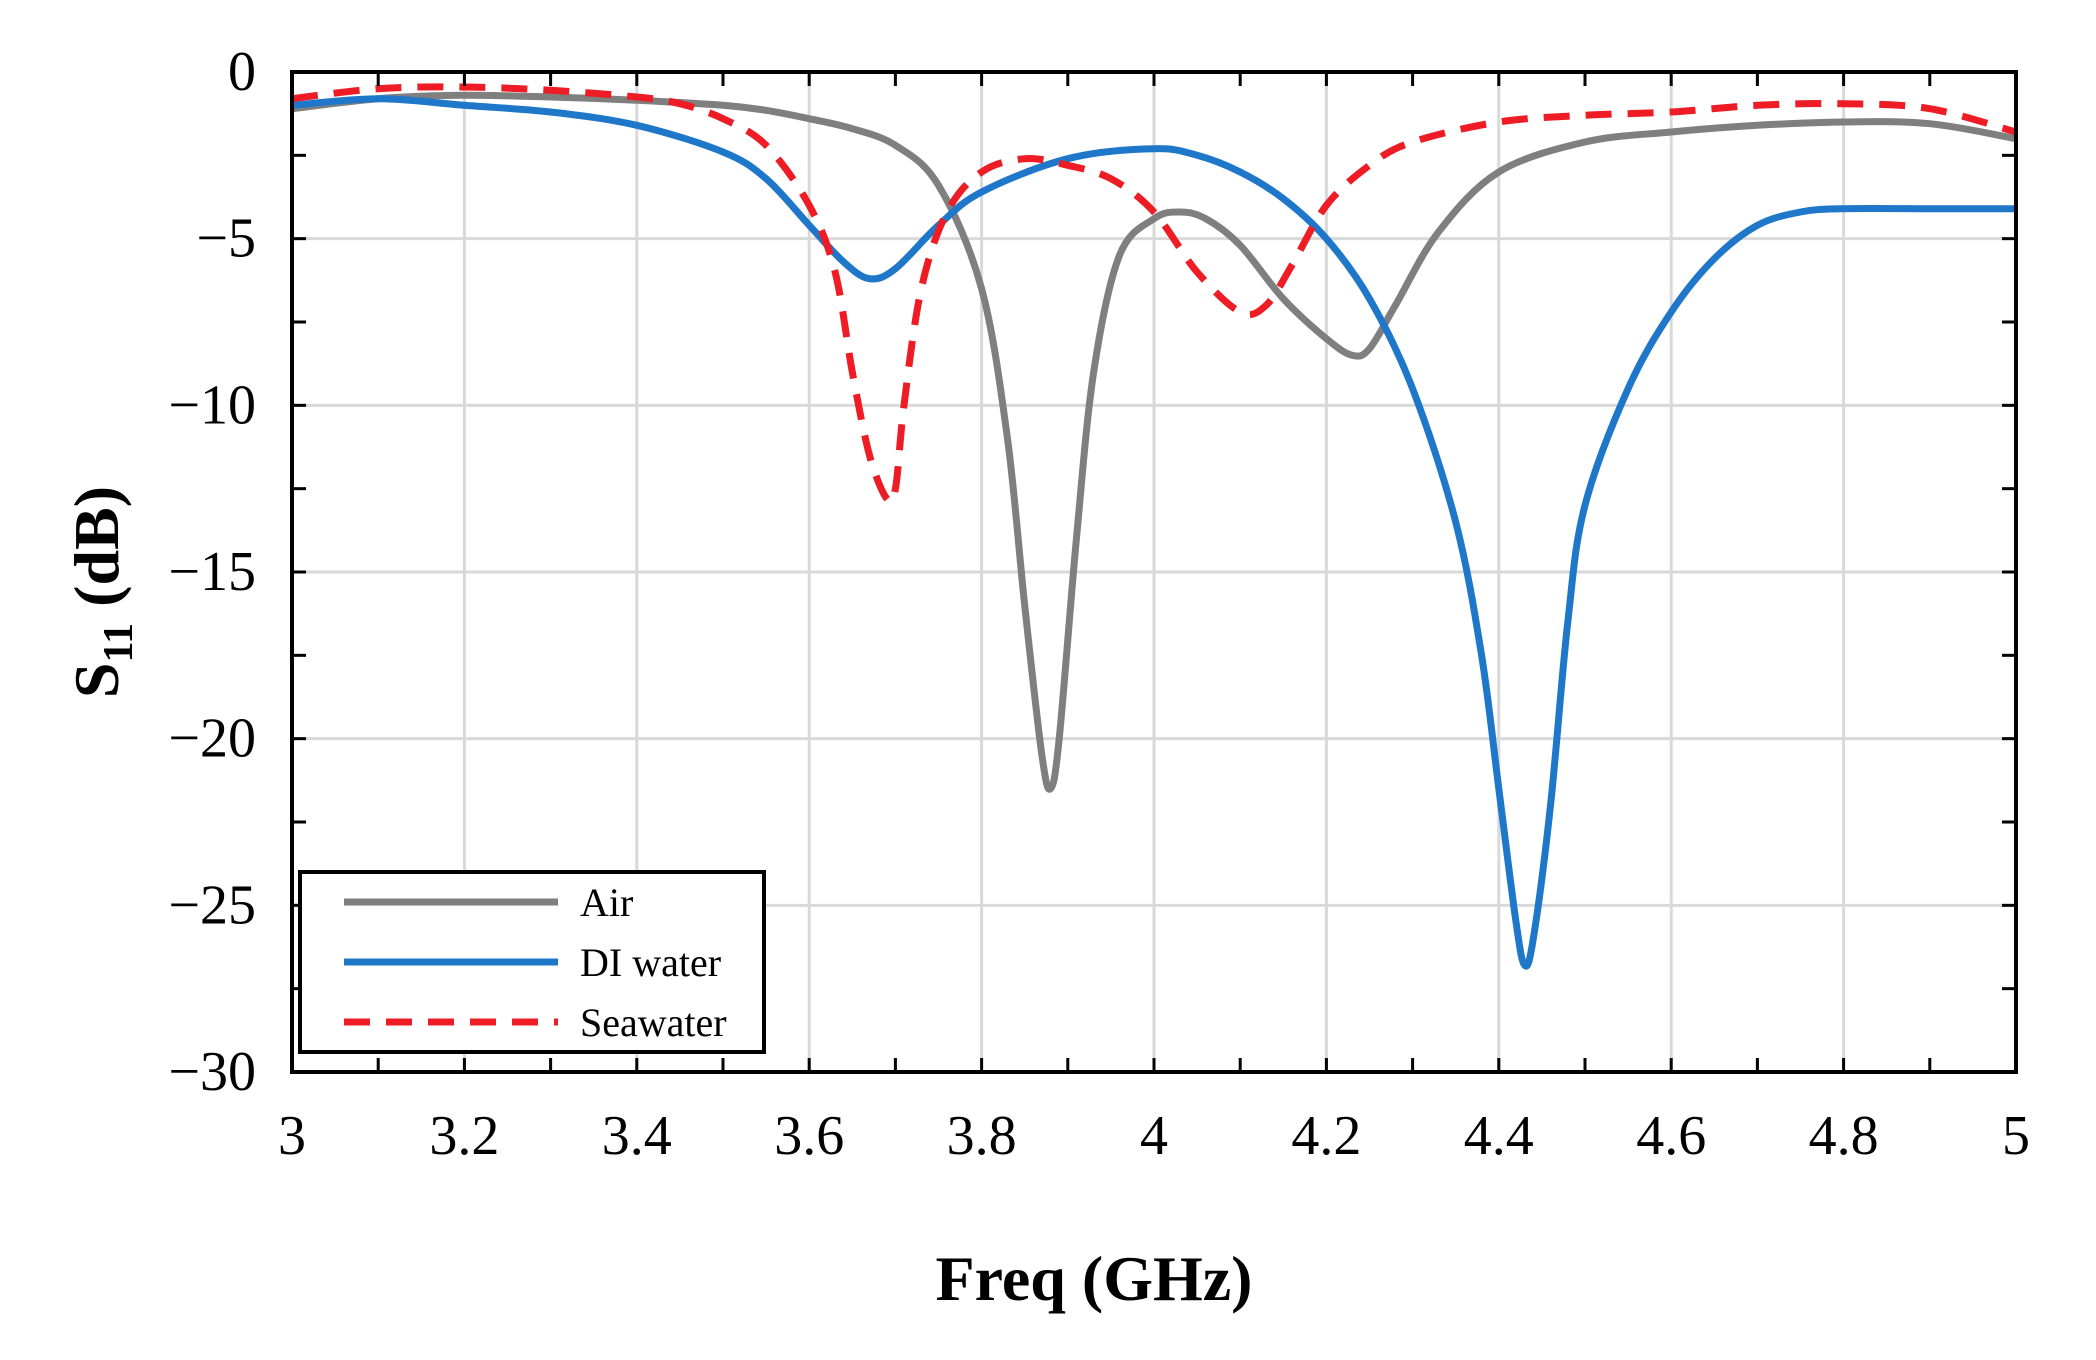 Image resolution: width=2096 pixels, height=1360 pixels. Describe the element at coordinates (653, 1022) in the screenshot. I see `legend-label: Seawater` at that location.